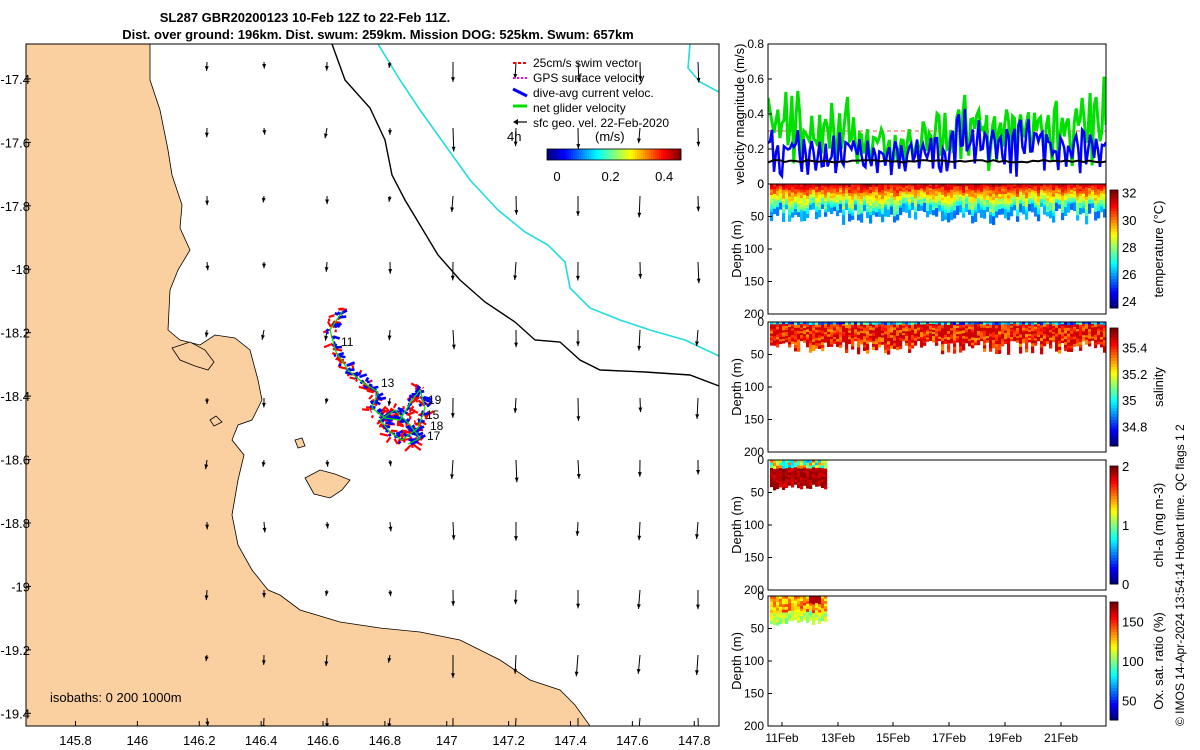 This screenshot has width=1200, height=750. What do you see at coordinates (1134, 426) in the screenshot?
I see `section-colorbar-tick-label: 34.8` at bounding box center [1134, 426].